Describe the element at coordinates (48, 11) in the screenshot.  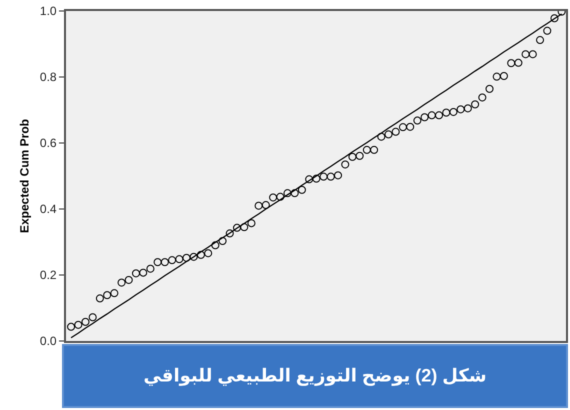
I see `y-tick-label: 1.0` at that location.